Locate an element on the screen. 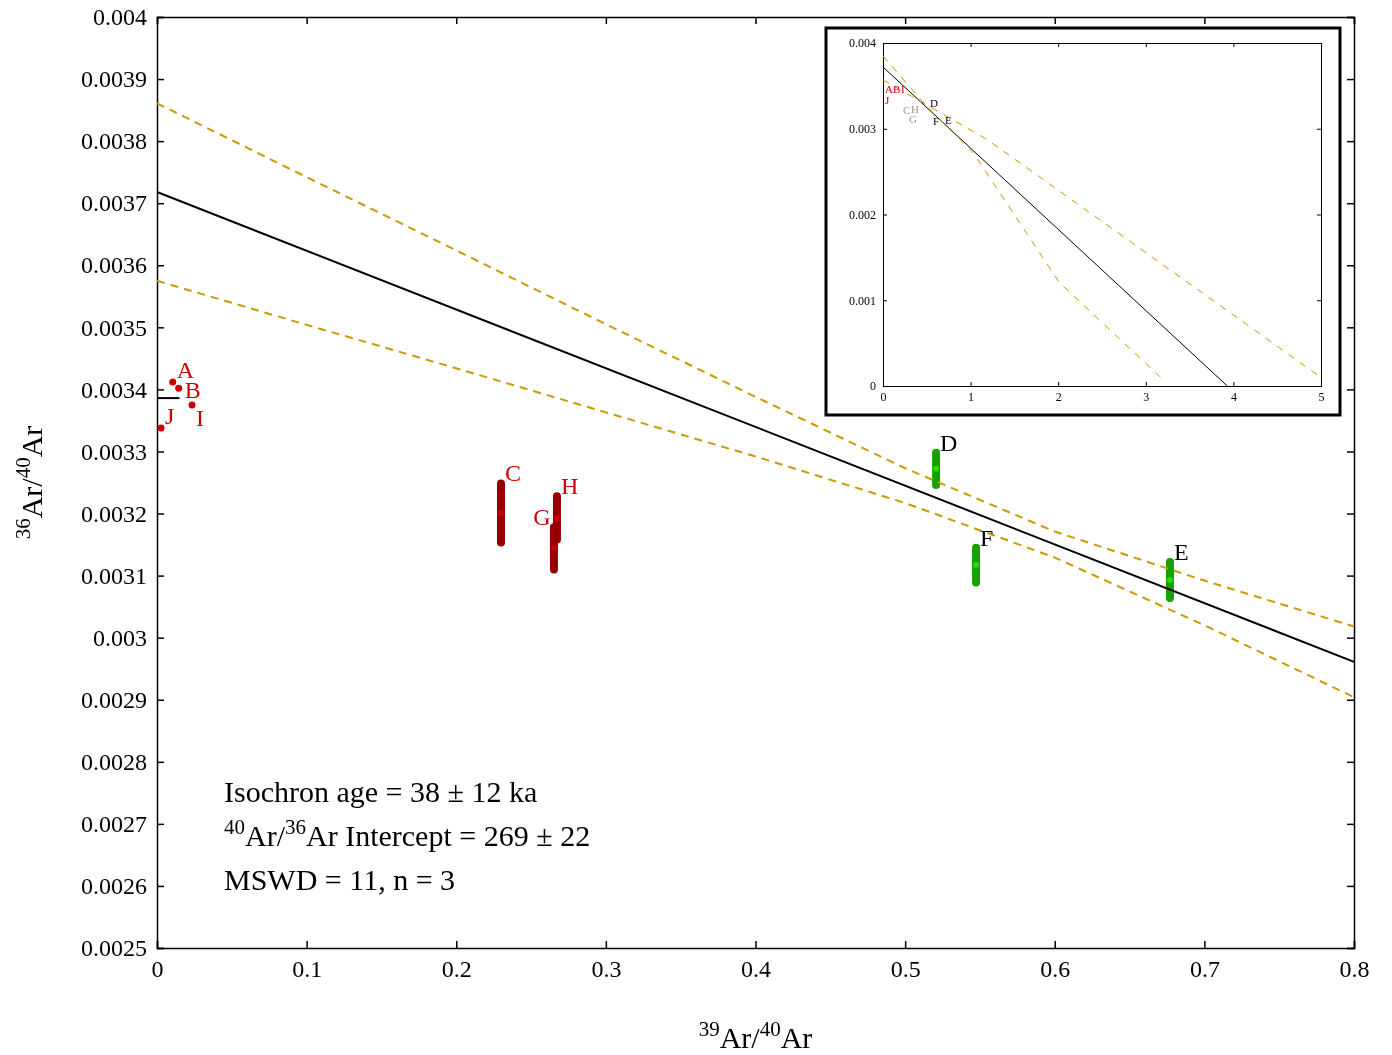 This screenshot has width=1392, height=1055. data-label: I is located at coordinates (200, 418).